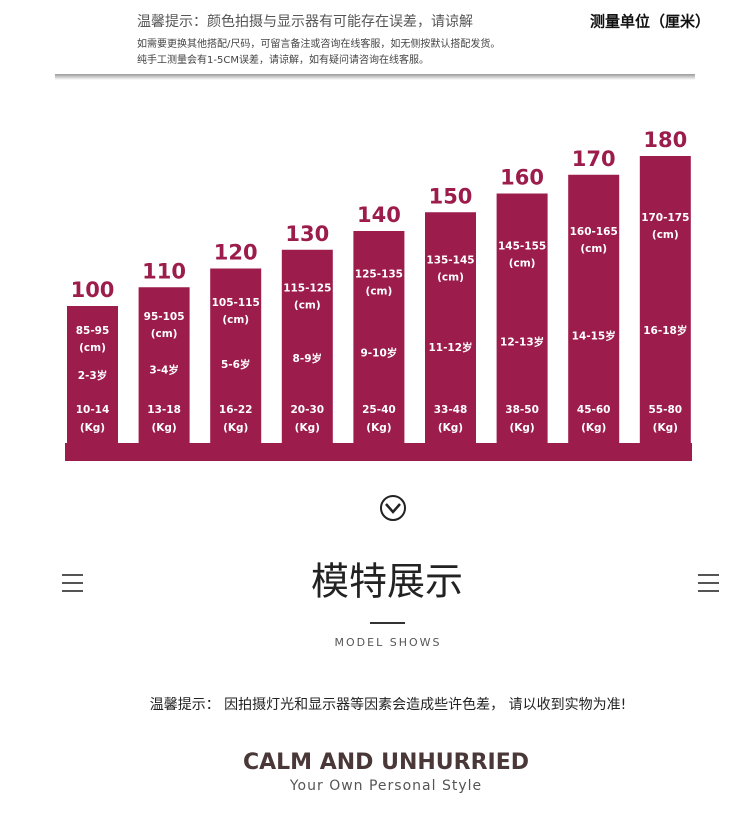 The width and height of the screenshot is (750, 824). What do you see at coordinates (594, 410) in the screenshot?
I see `weight: 45-60` at bounding box center [594, 410].